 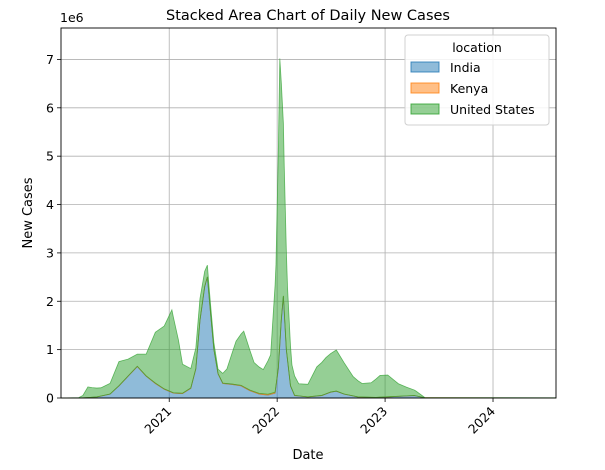 I want to click on x-axis-label: Date, so click(x=307, y=455).